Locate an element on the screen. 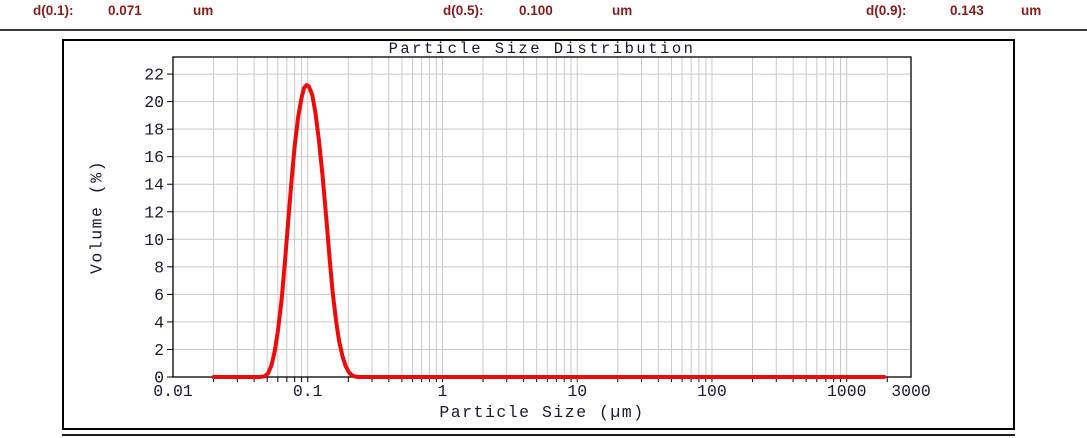 The image size is (1087, 438). d10-unit: um is located at coordinates (203, 10).